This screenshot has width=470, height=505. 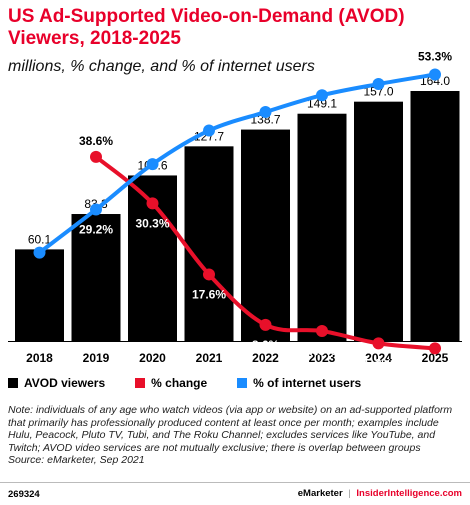 I want to click on pct-change-value-label: 4.4%, so click(x=435, y=368).